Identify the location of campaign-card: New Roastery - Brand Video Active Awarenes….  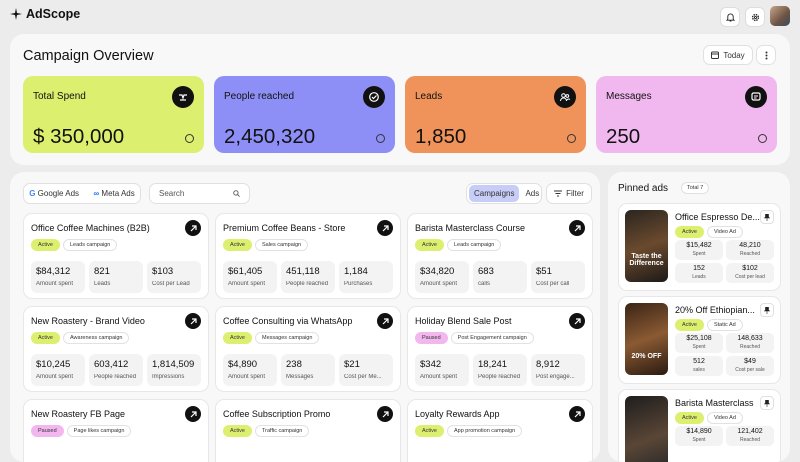
(116, 349).